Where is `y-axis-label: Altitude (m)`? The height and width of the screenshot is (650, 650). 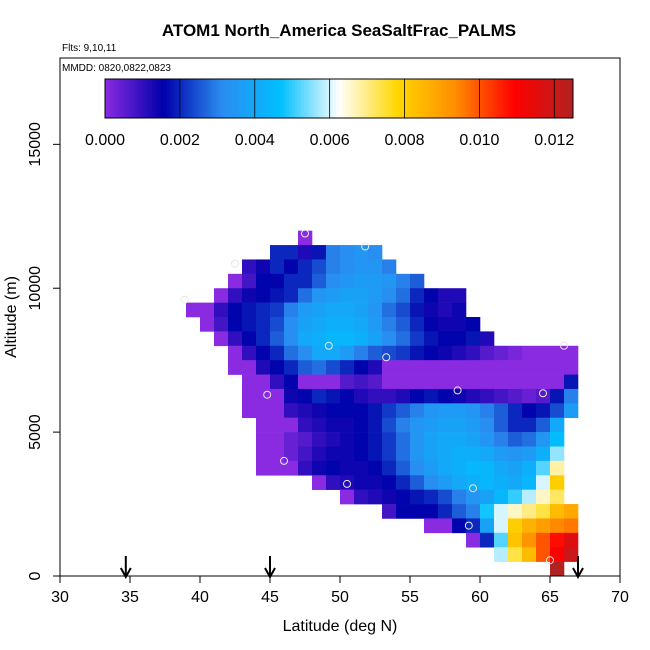 y-axis-label: Altitude (m) is located at coordinates (11, 317).